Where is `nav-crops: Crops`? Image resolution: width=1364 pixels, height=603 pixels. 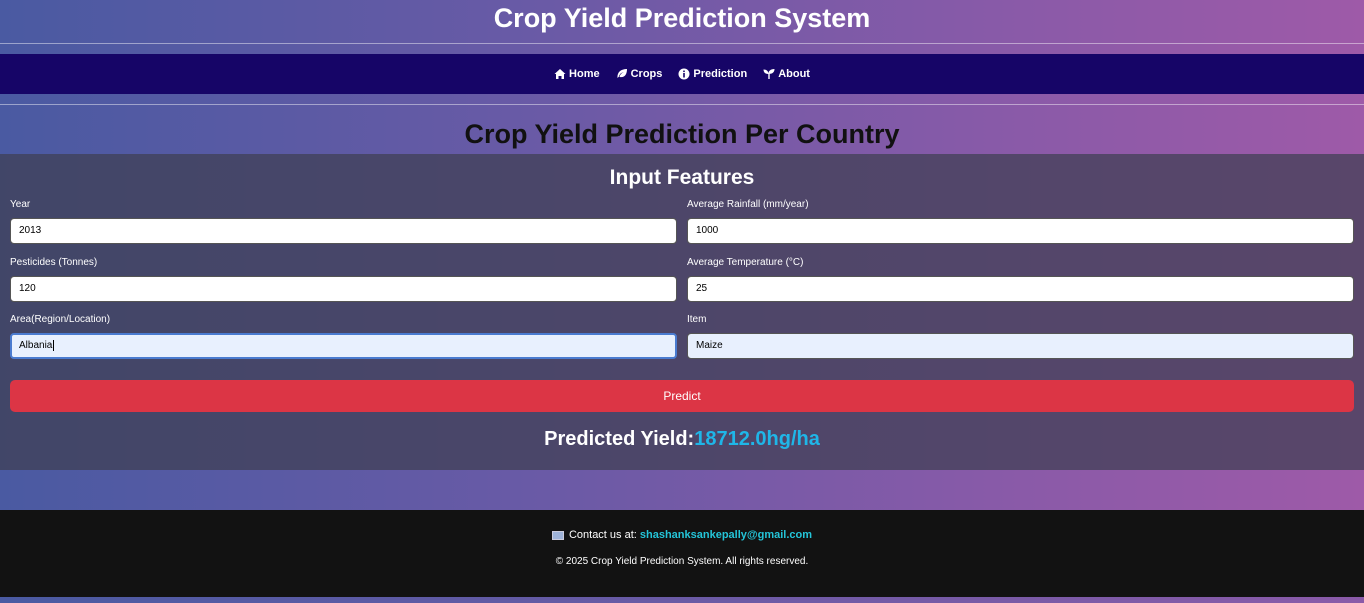
nav-crops: Crops is located at coordinates (639, 74).